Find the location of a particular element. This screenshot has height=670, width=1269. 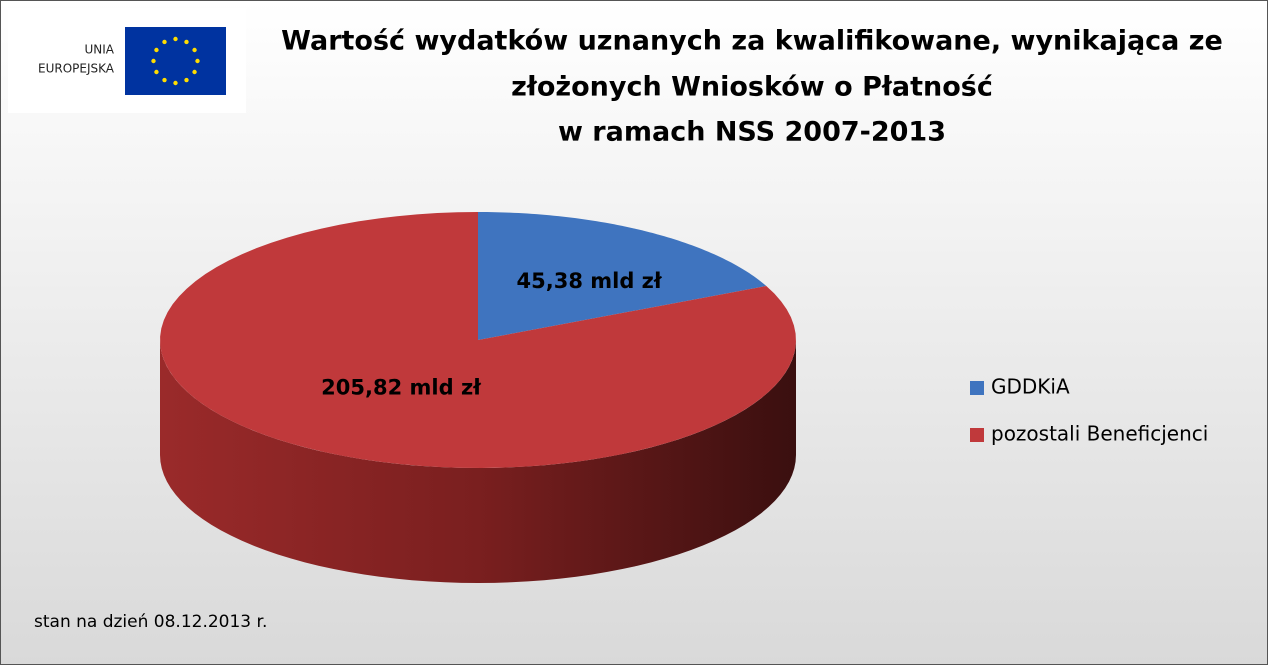

eu-stars is located at coordinates (175, 61).